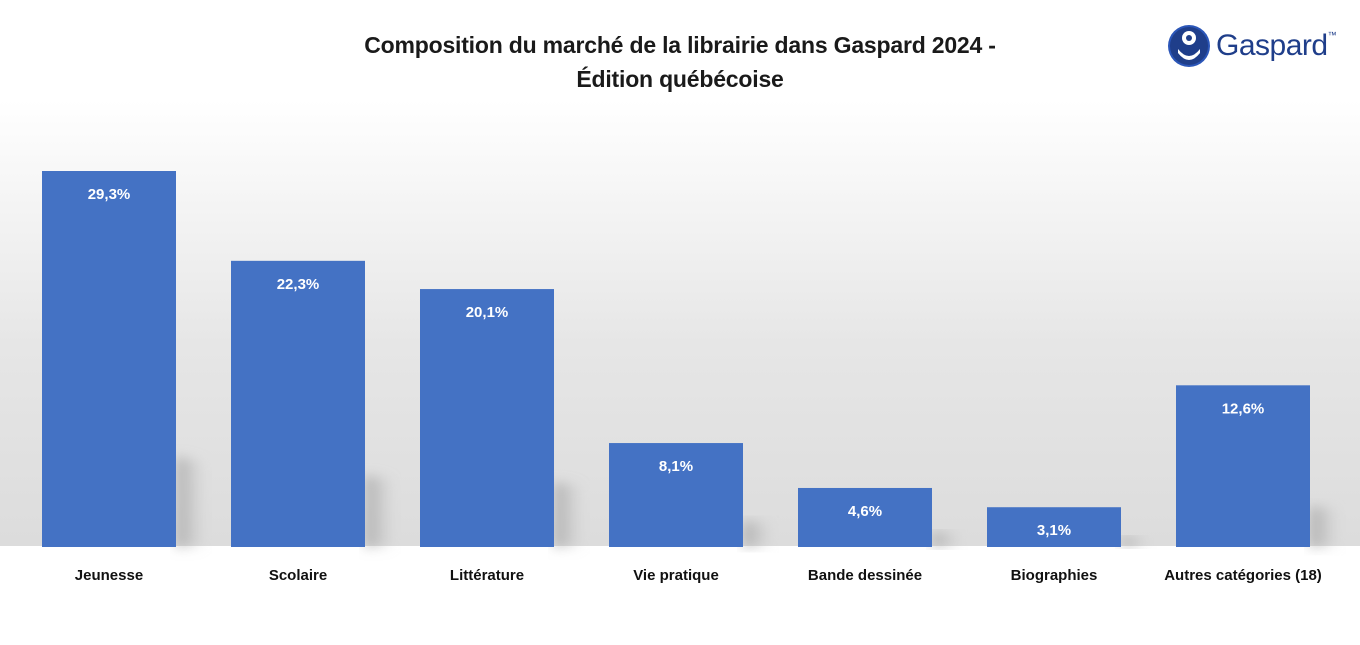  What do you see at coordinates (1332, 35) in the screenshot?
I see `logo-trademark: ™` at bounding box center [1332, 35].